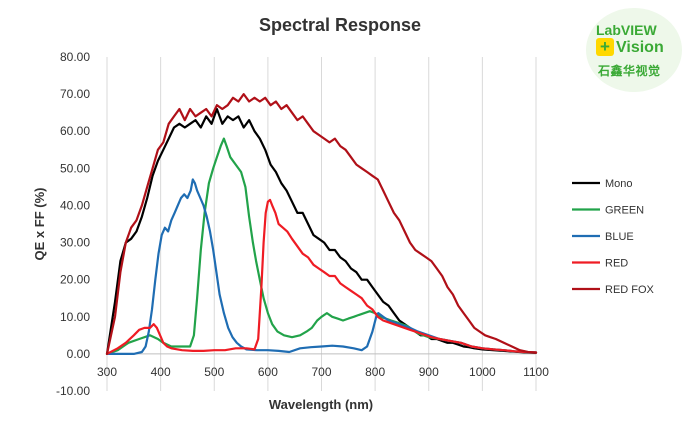 This screenshot has height=428, width=690. Describe the element at coordinates (75, 57) in the screenshot. I see `y-tick-label: 80.00` at that location.